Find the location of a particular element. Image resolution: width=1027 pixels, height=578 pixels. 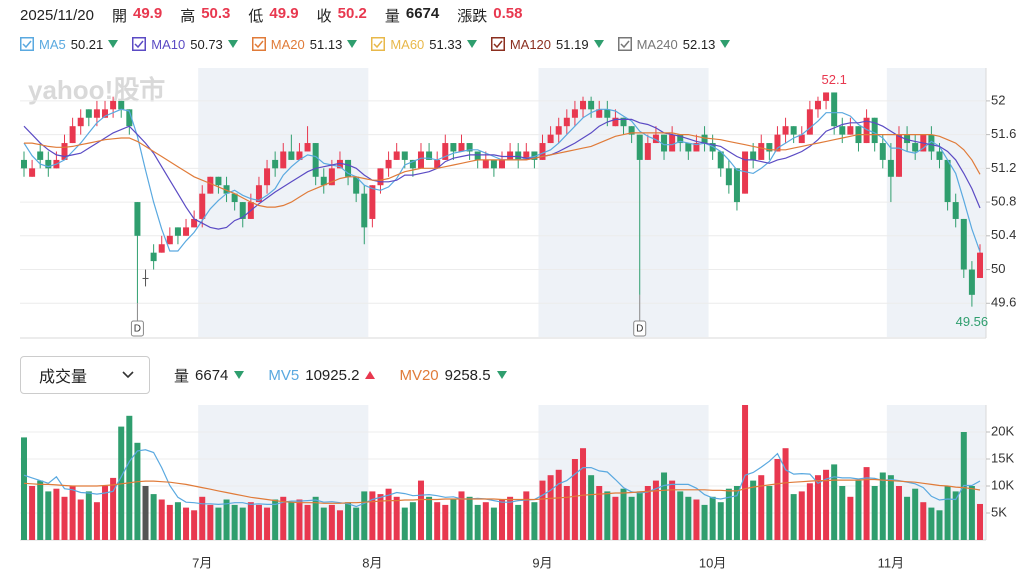

legend-item: MA120 51.19 is located at coordinates (547, 44).